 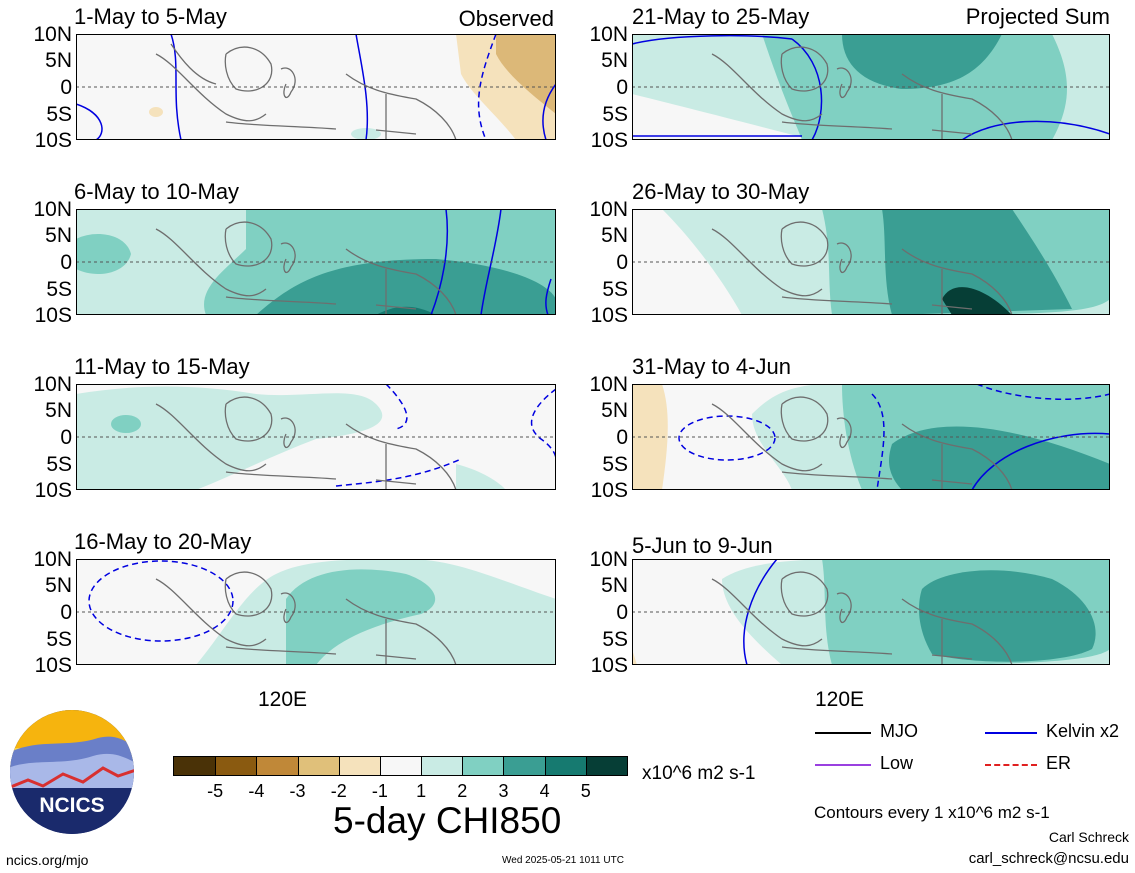 What do you see at coordinates (544, 791) in the screenshot?
I see `colorbar-tick-label: 4` at bounding box center [544, 791].